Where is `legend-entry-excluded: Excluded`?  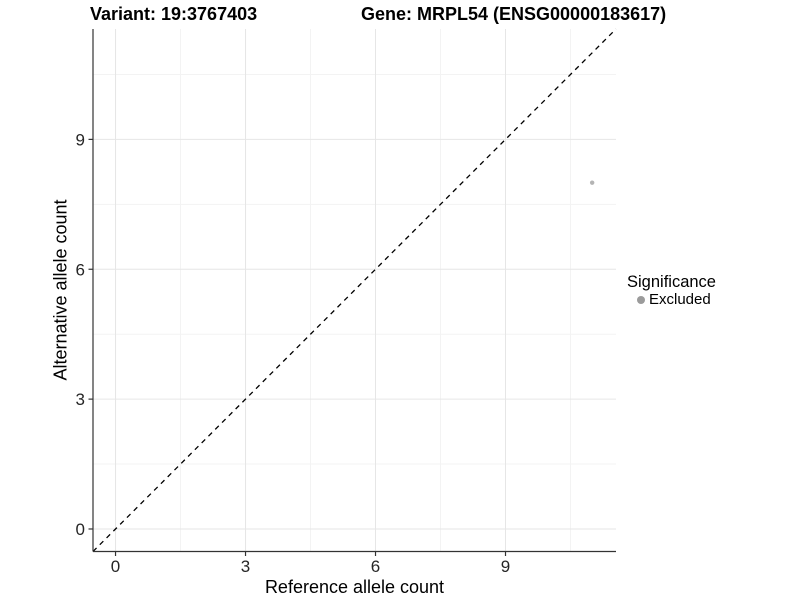 legend-entry-excluded: Excluded is located at coordinates (671, 300).